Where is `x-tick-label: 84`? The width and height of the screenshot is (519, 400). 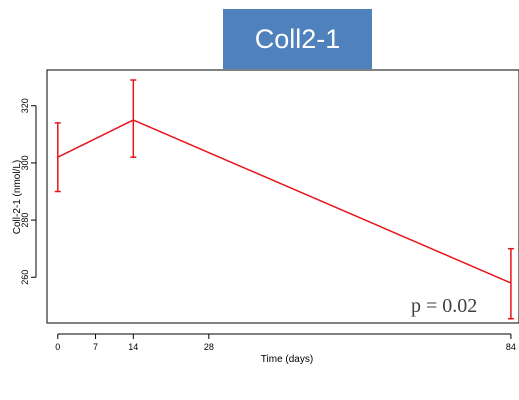
x-tick-label: 84 is located at coordinates (511, 347).